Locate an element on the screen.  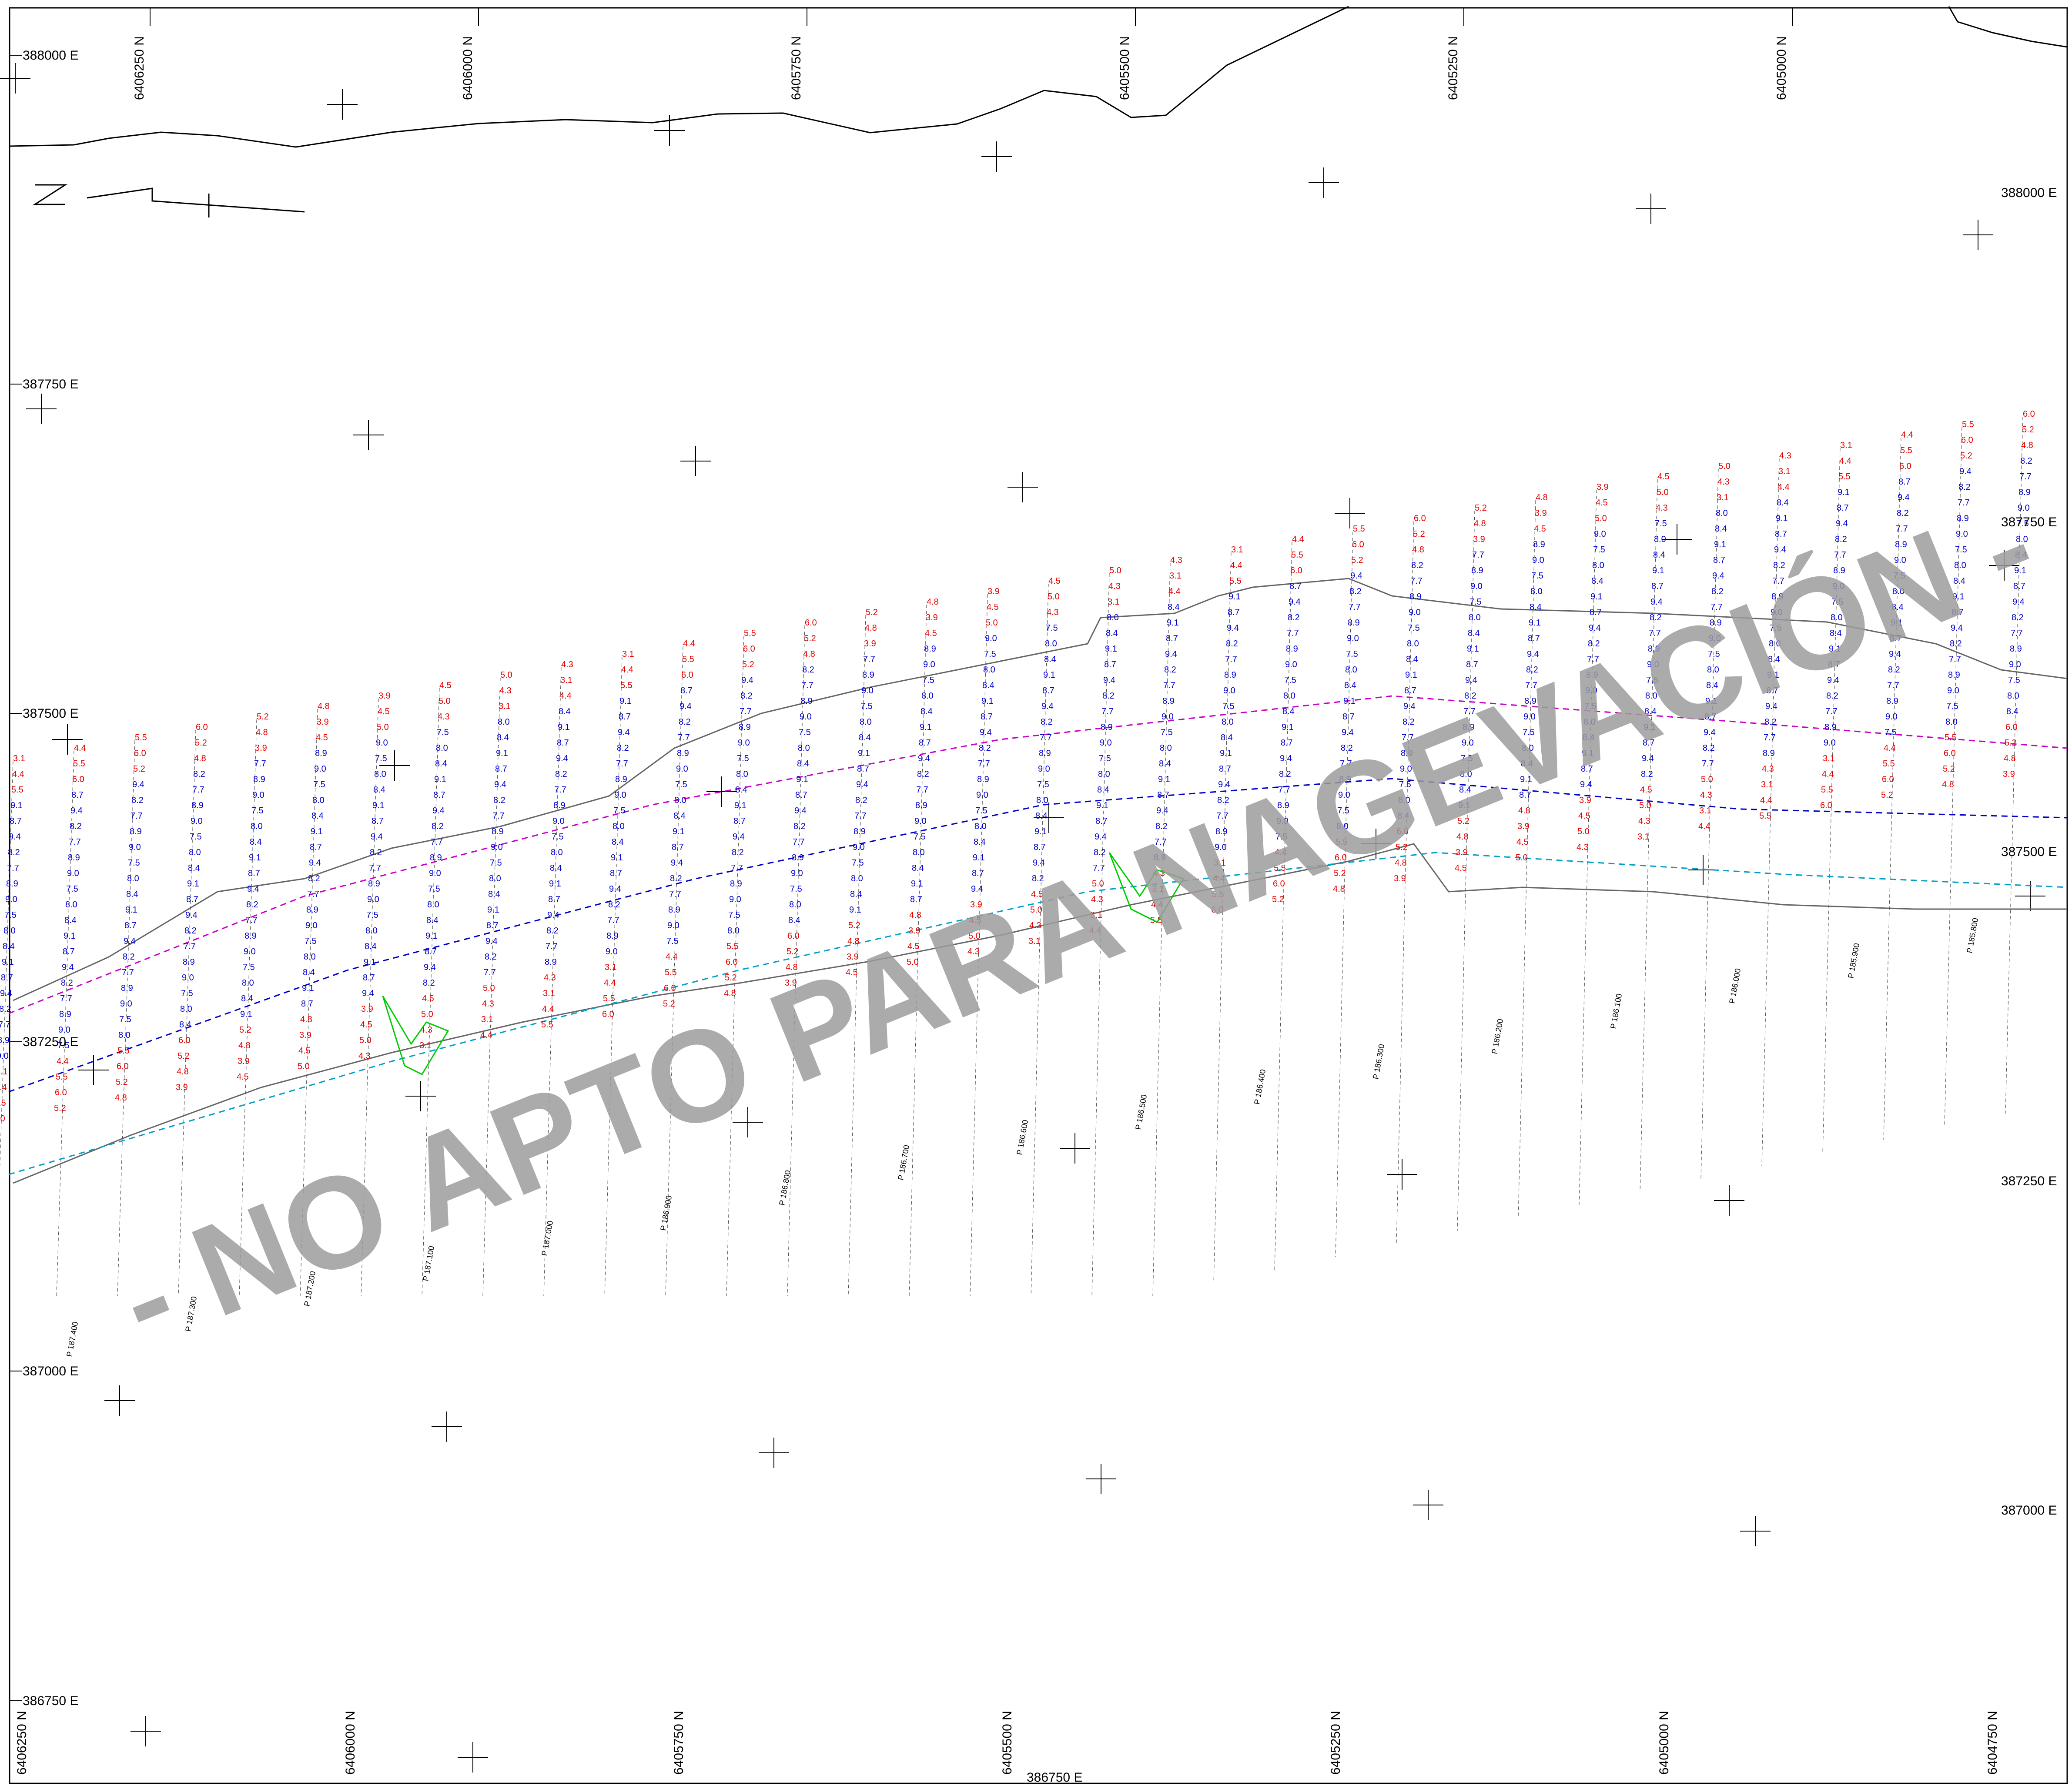
easting-label-right: 387000 E is located at coordinates (2029, 1511).